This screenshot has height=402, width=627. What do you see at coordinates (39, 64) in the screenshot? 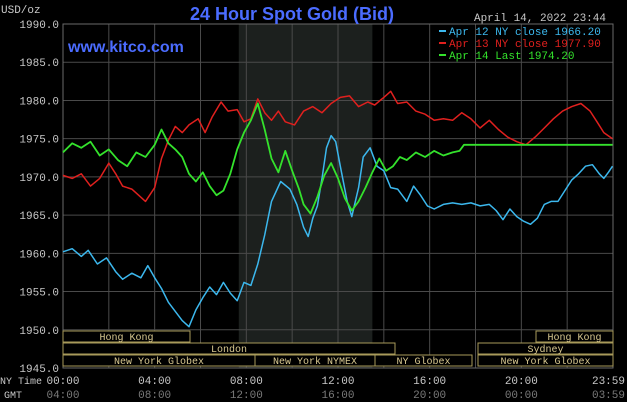
I see `y-tick-label: 1985.0` at bounding box center [39, 64].